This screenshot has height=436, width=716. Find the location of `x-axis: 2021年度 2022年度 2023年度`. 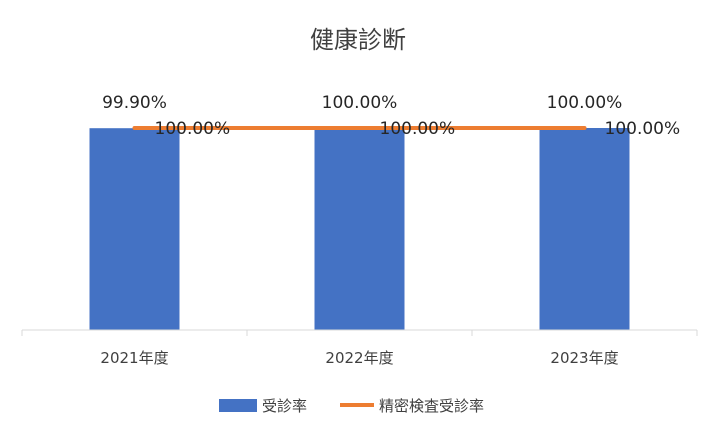

x-axis: 2021年度 2022年度 2023年度 is located at coordinates (359, 348).